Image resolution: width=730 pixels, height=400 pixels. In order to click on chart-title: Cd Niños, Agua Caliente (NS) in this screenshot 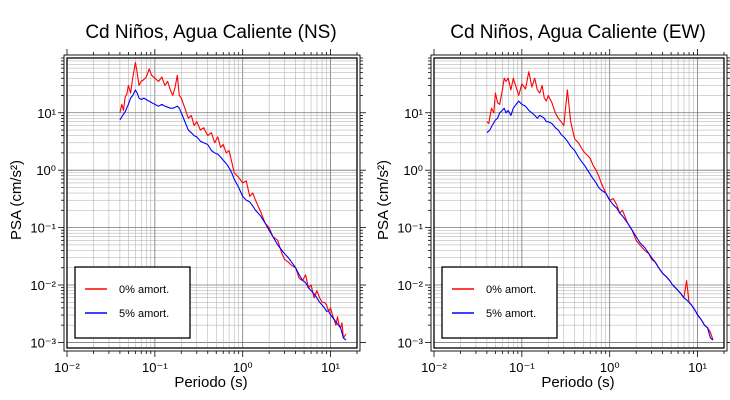, I will do `click(210, 32)`.